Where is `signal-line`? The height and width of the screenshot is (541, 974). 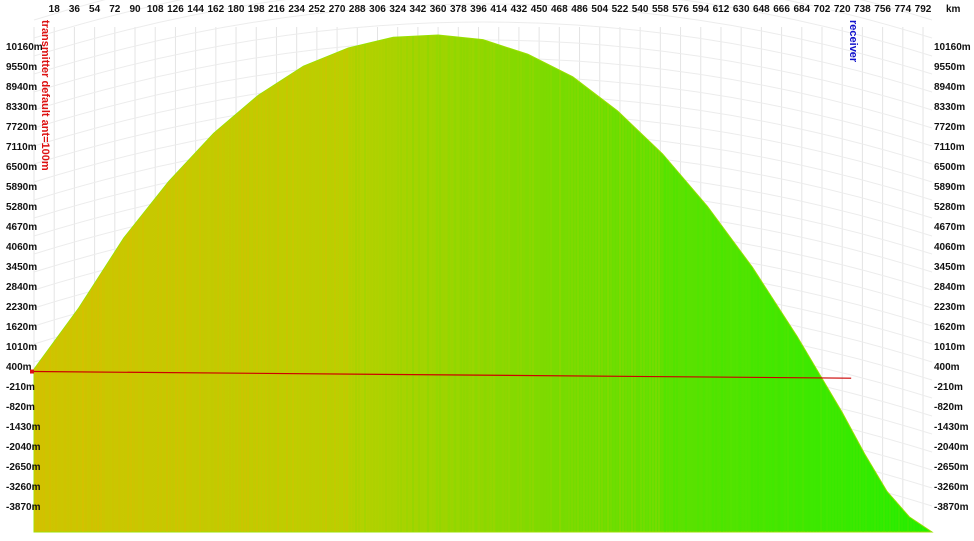
signal-line is located at coordinates (442, 374).